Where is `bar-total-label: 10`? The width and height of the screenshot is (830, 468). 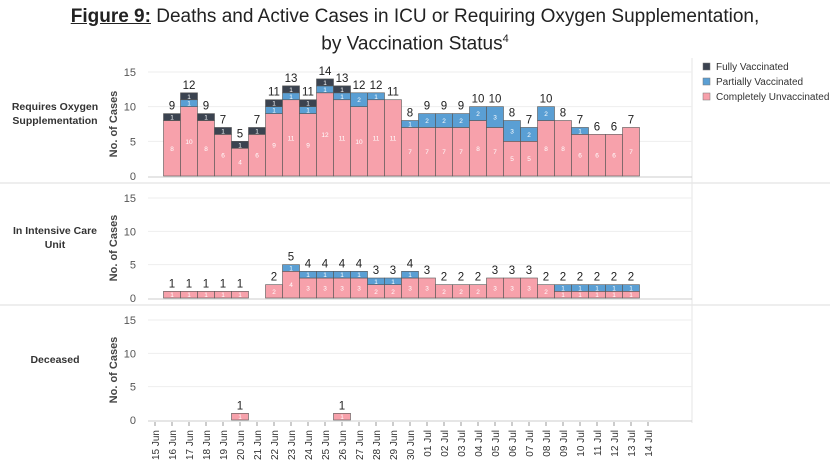
bar-total-label: 10 is located at coordinates (478, 100).